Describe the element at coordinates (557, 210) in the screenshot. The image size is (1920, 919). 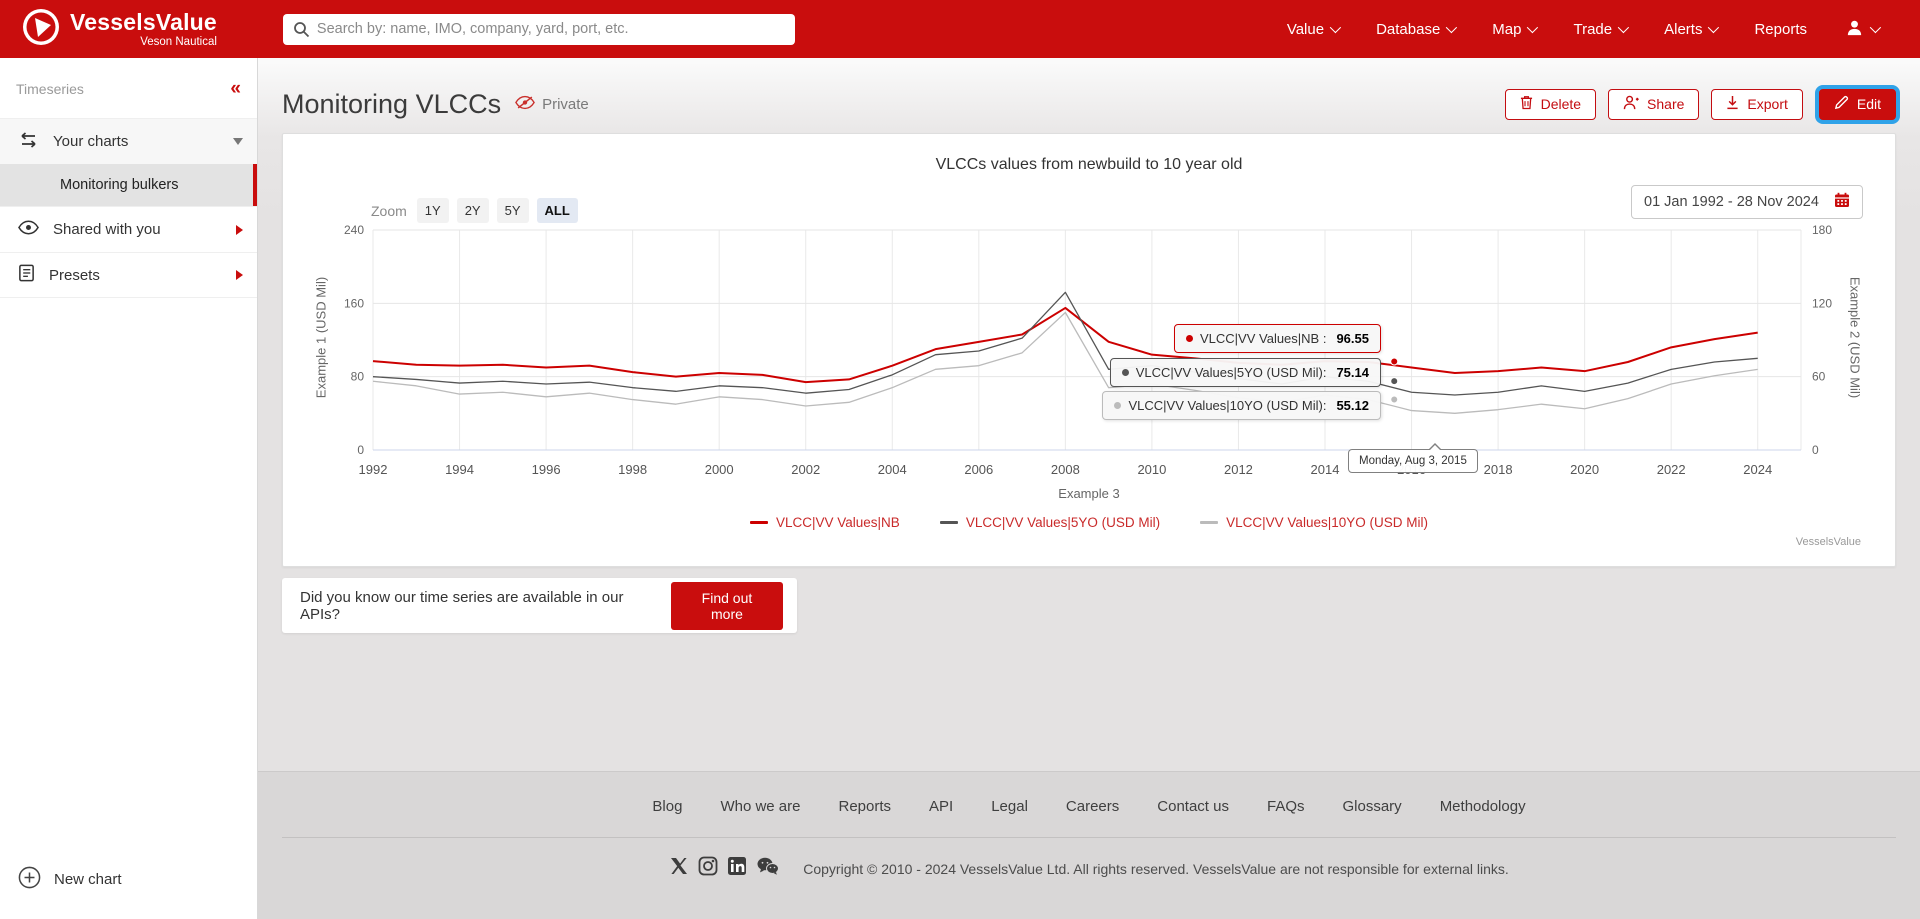
I see `zoom-all-button: ALL` at that location.